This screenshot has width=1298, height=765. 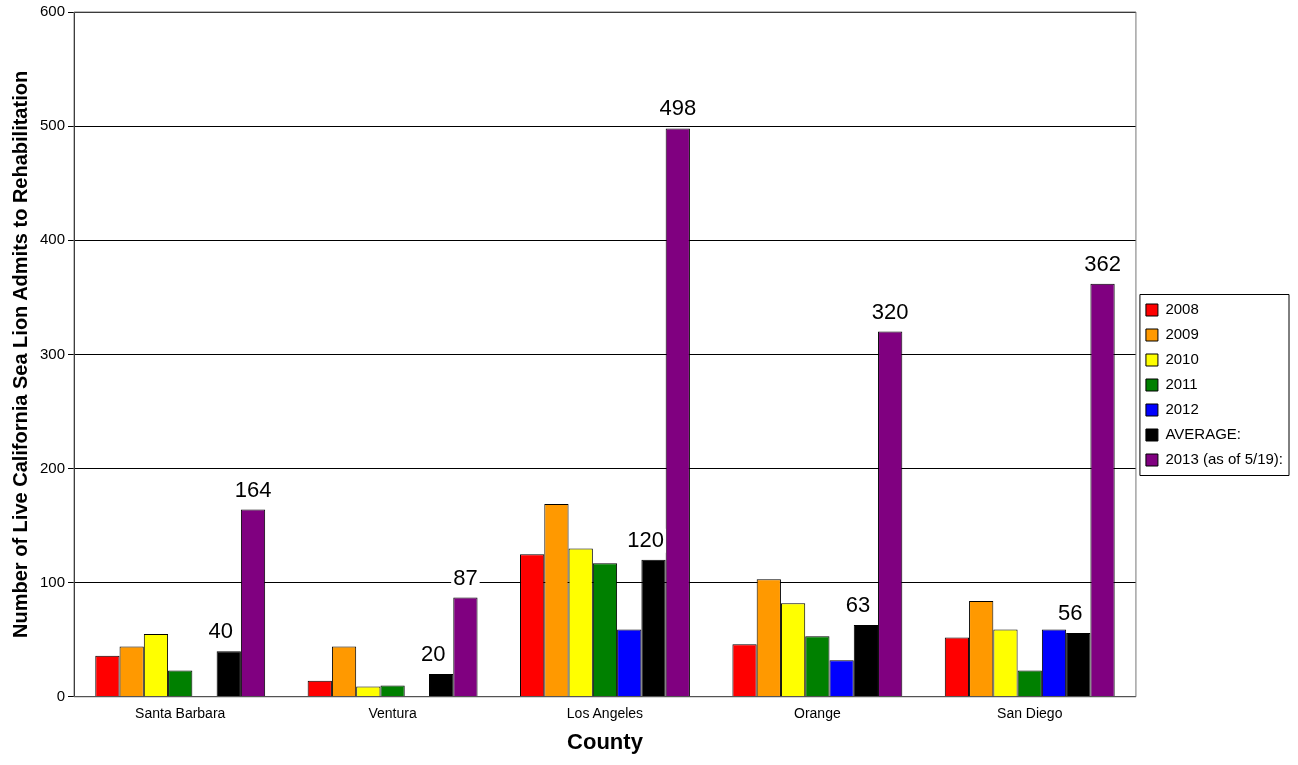 What do you see at coordinates (53, 239) in the screenshot?
I see `y-tick-label: 400` at bounding box center [53, 239].